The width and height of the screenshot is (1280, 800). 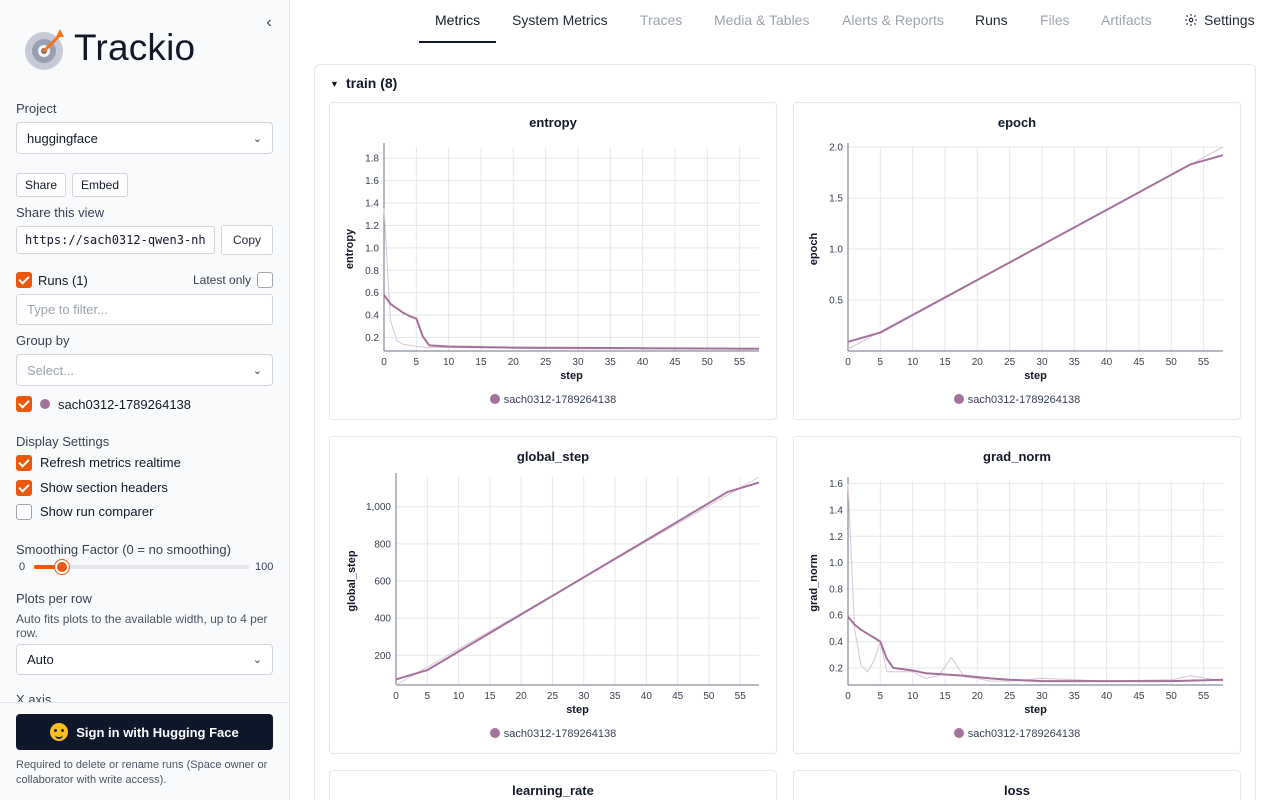 I want to click on smoothing-slider-track, so click(x=141, y=567).